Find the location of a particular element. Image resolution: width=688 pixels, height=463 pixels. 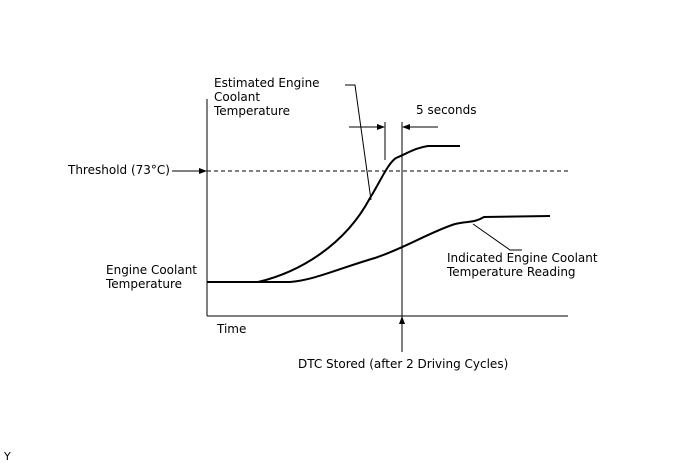

estimated-temperature-curve is located at coordinates (333, 214).